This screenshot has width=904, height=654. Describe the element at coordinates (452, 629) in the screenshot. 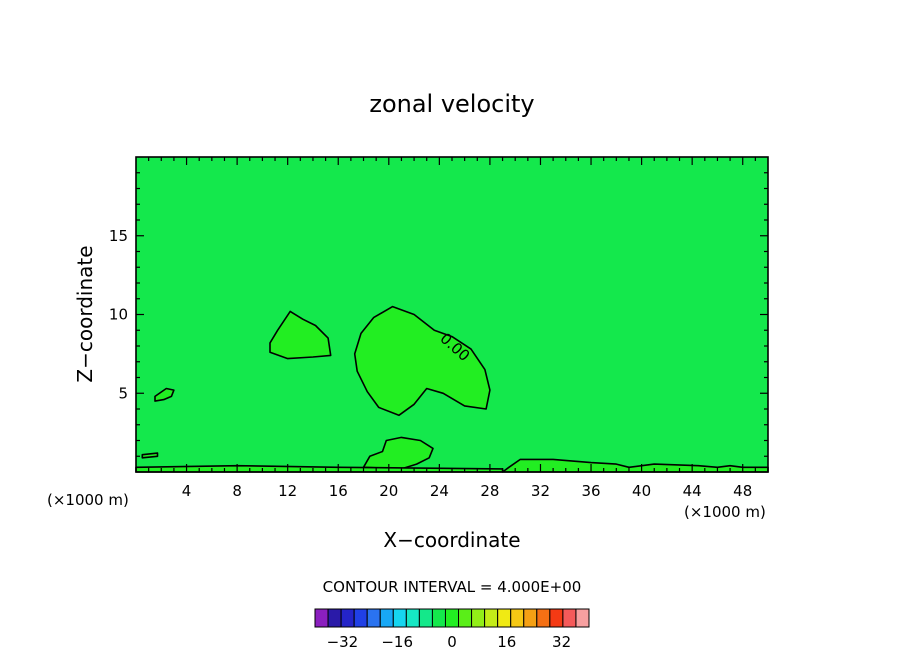

I see `colorbar: −32 −16 0 16 32` at that location.